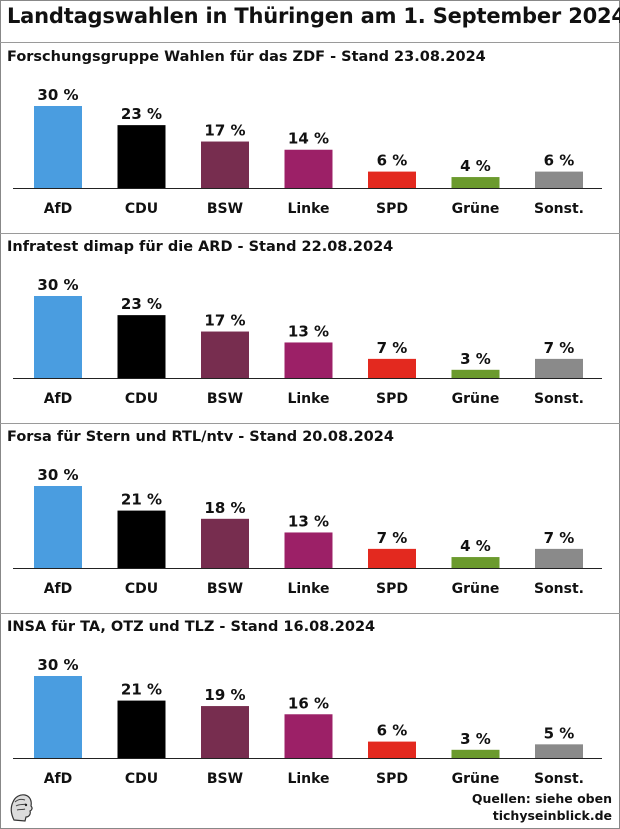  Describe the element at coordinates (308, 703) in the screenshot. I see `value-label-linke: 16 %` at that location.